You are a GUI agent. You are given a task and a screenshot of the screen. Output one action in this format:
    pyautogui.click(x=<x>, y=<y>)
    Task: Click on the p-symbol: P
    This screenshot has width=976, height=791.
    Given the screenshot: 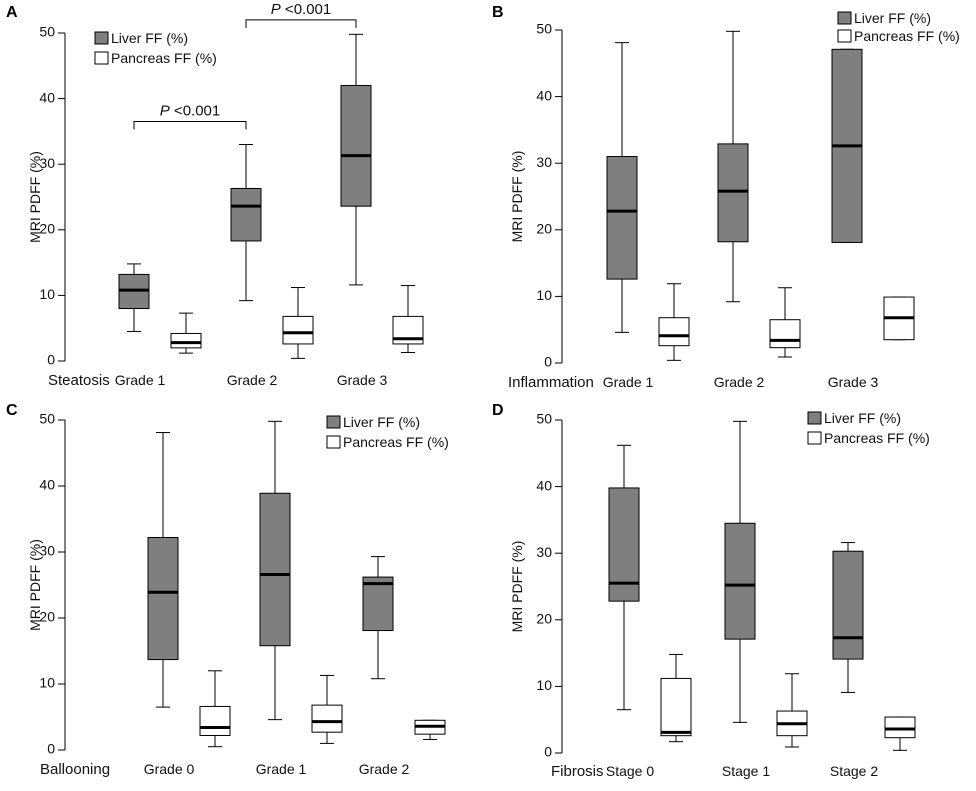 What is the action you would take?
    pyautogui.click(x=276, y=9)
    